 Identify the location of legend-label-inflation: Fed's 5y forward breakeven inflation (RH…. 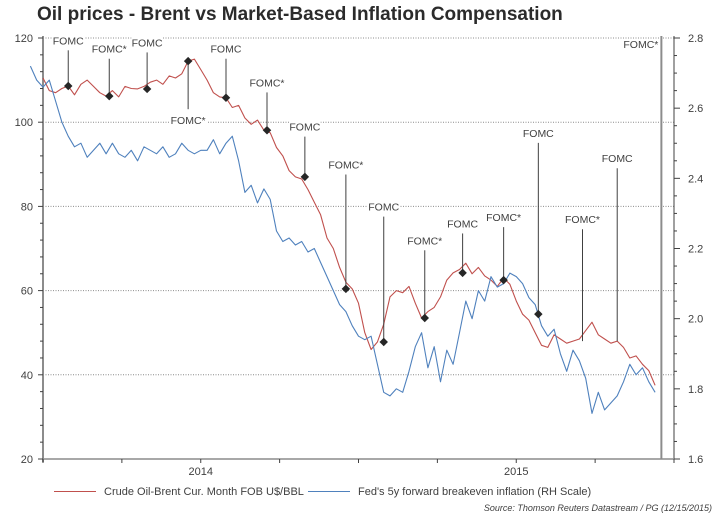
(475, 492).